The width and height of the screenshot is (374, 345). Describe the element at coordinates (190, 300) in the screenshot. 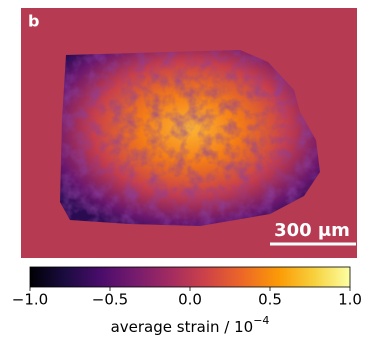

I see `colorbar-tick-label: 0.0` at that location.